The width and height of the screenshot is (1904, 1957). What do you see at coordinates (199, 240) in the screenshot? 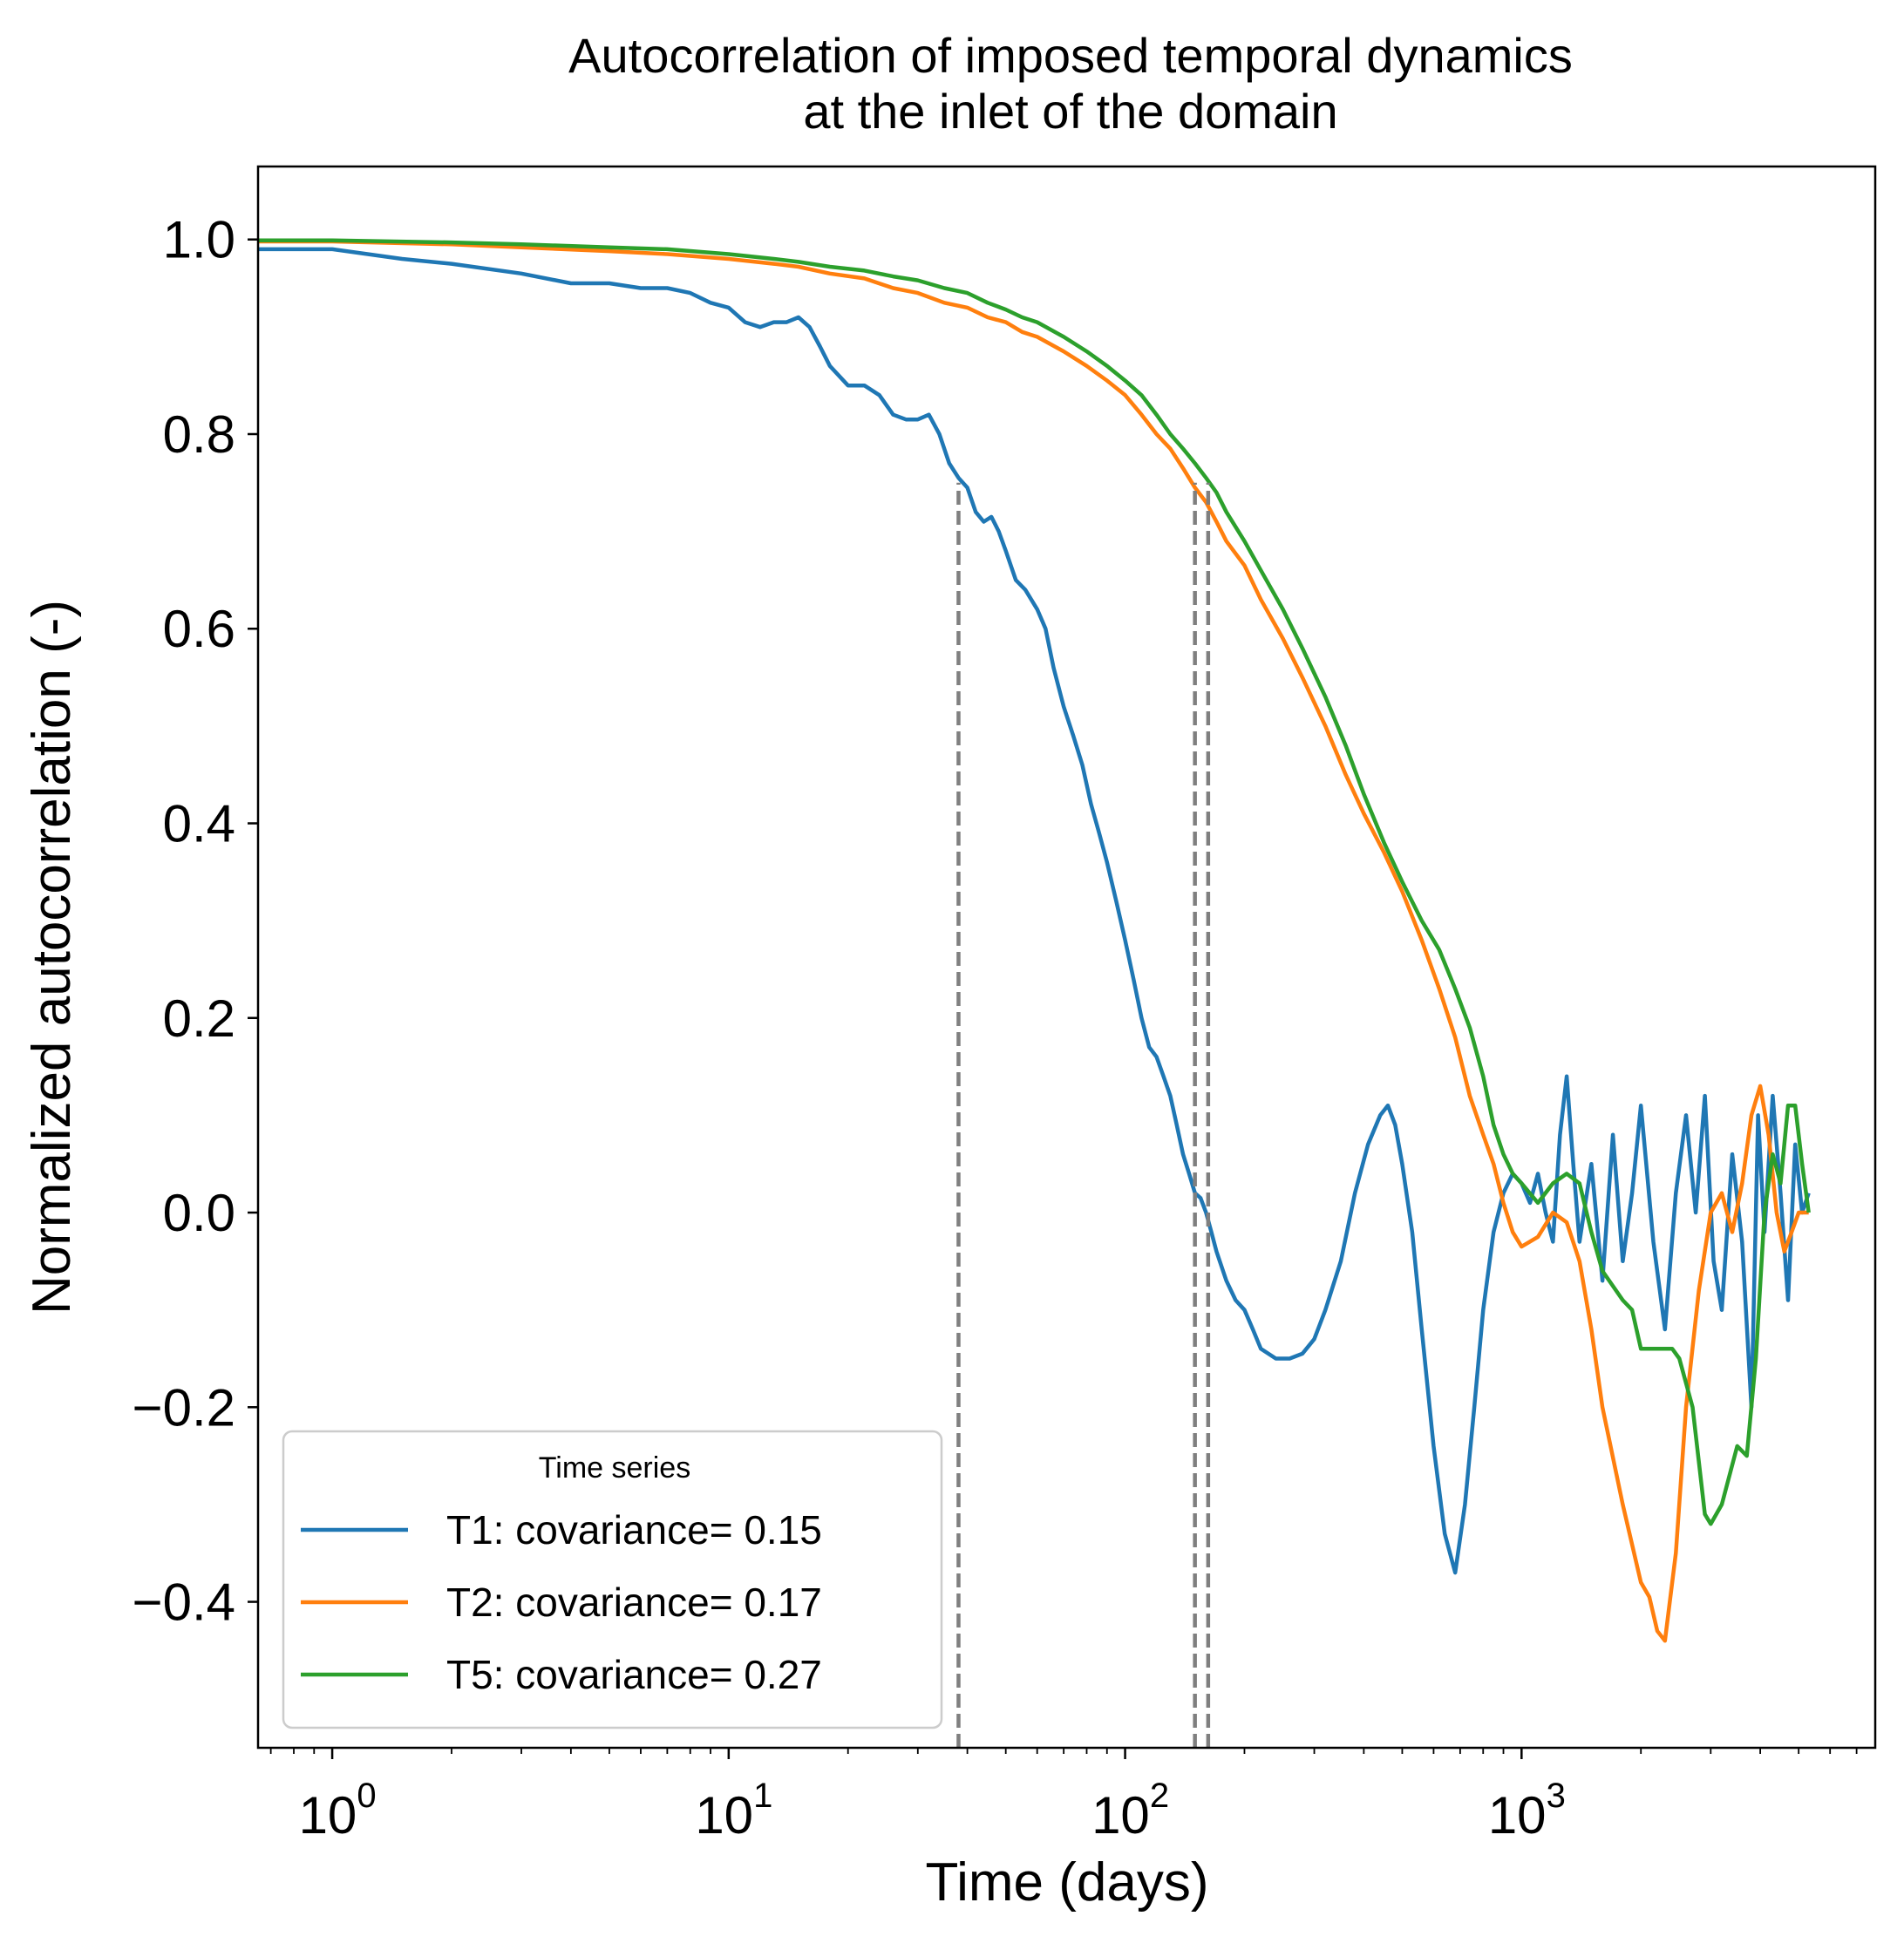
I see `y-tick-label: 1.0` at bounding box center [199, 240].